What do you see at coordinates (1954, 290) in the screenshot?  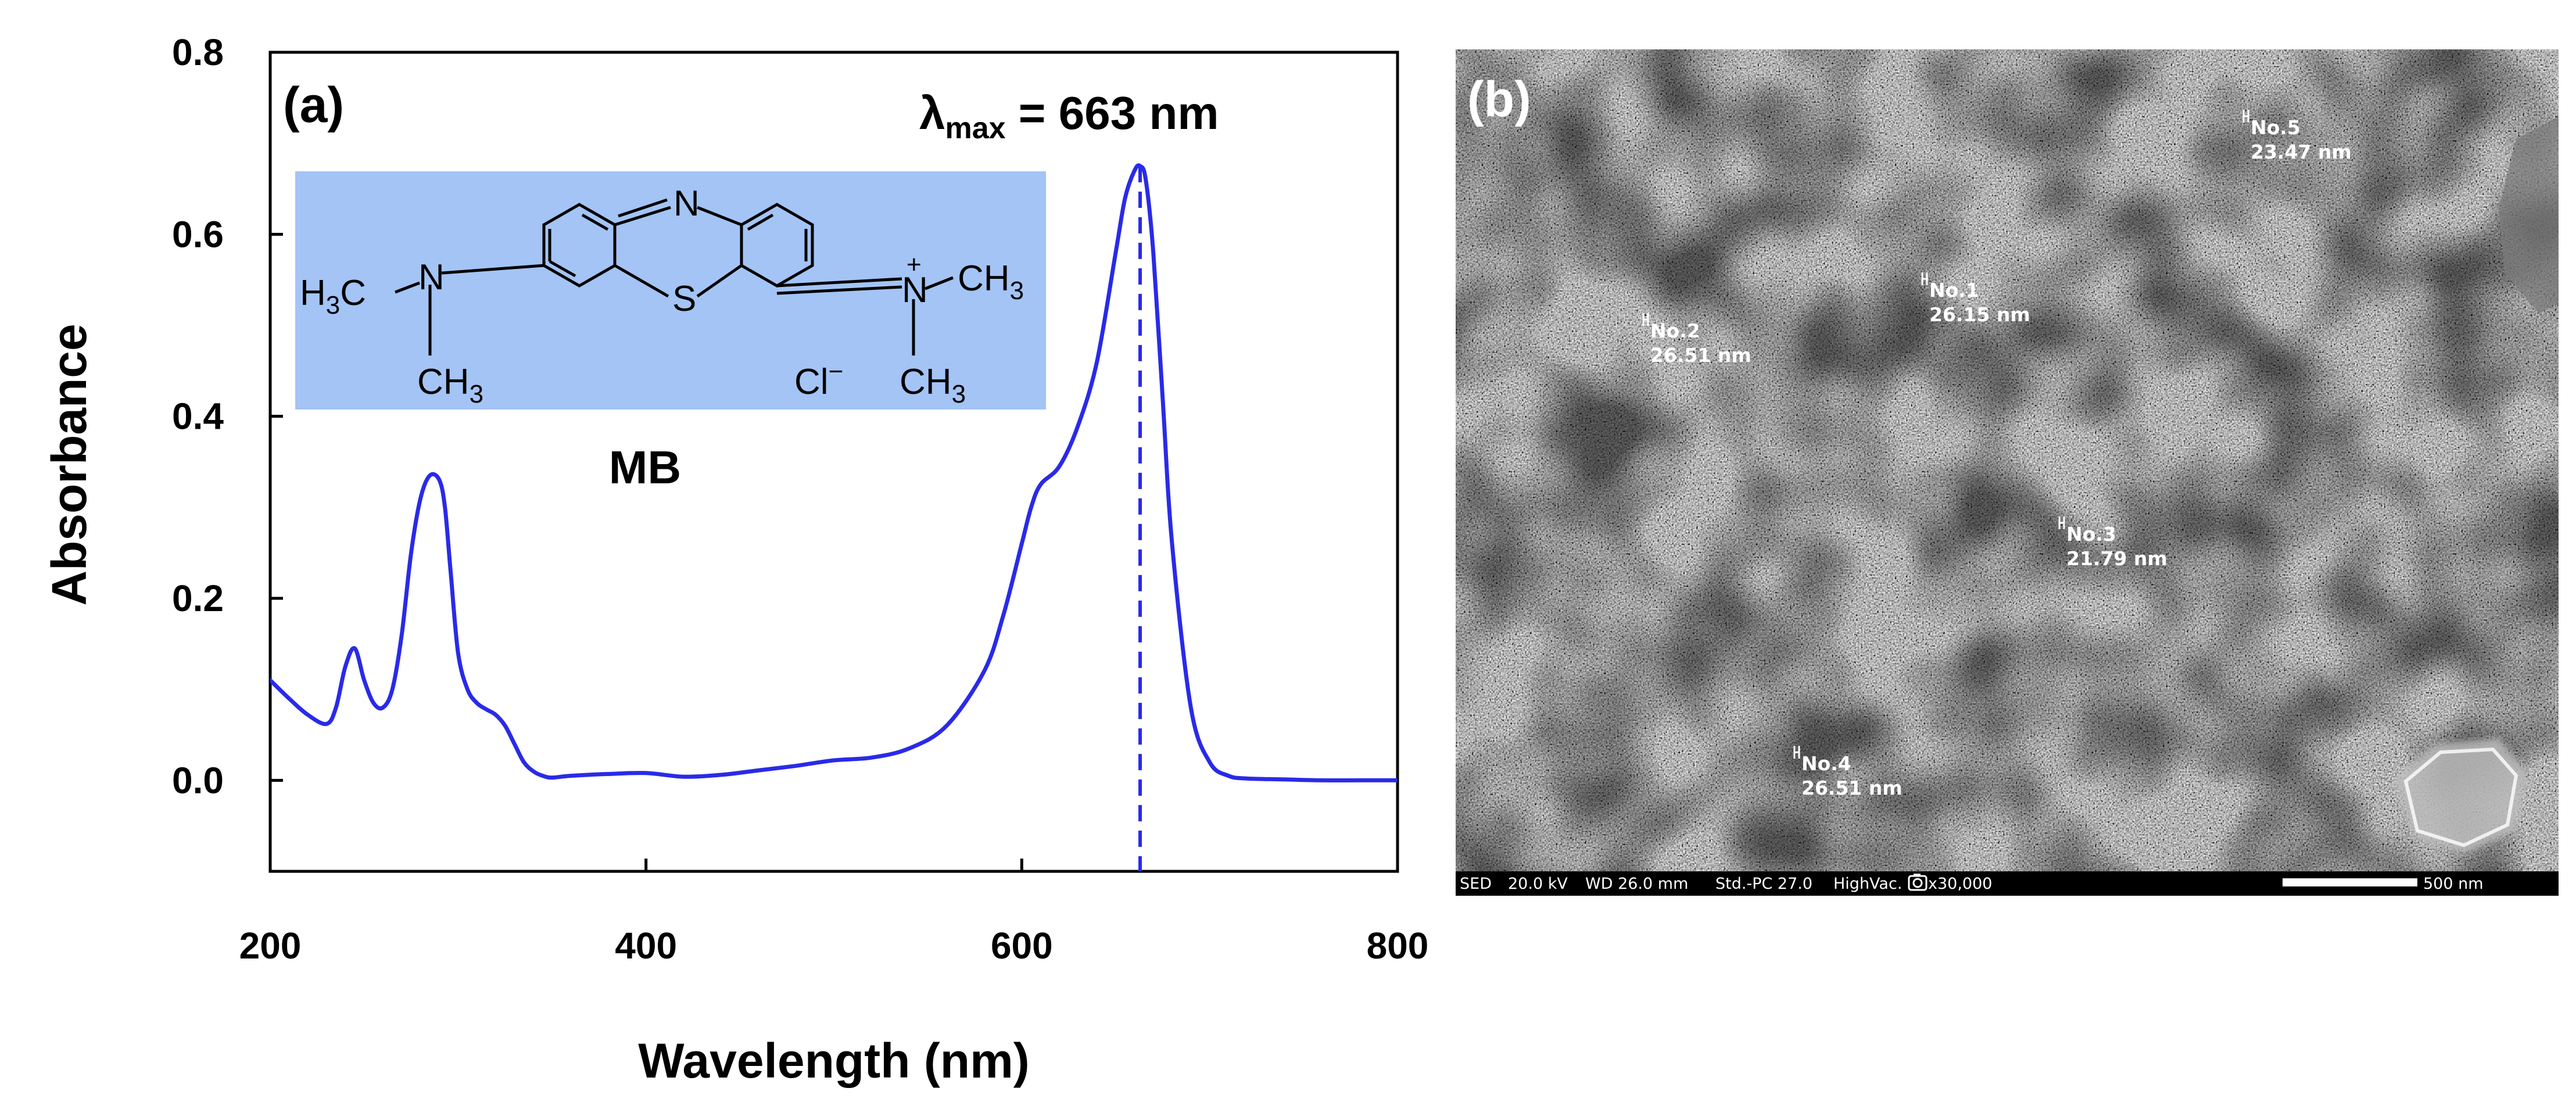 I see `measurement-id: No.1` at bounding box center [1954, 290].